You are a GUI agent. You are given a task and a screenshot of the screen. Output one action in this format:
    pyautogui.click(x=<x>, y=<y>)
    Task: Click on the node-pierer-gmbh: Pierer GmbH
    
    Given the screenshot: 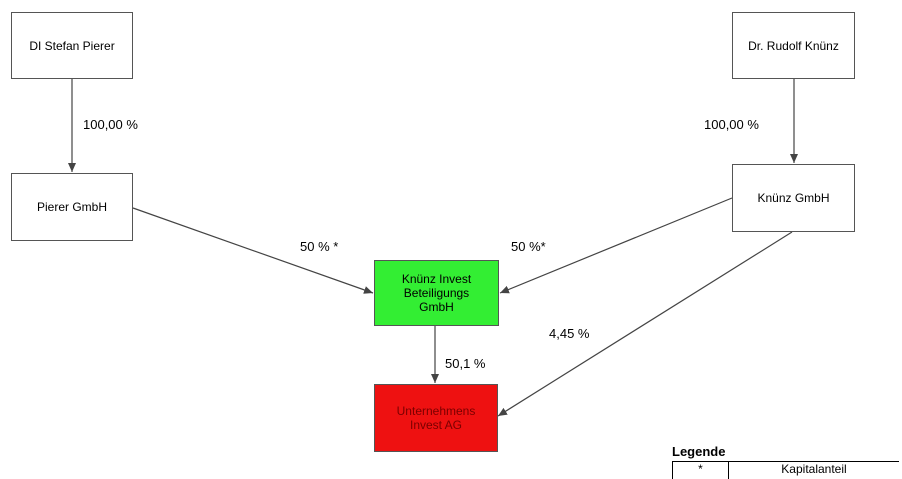 What is the action you would take?
    pyautogui.click(x=72, y=207)
    